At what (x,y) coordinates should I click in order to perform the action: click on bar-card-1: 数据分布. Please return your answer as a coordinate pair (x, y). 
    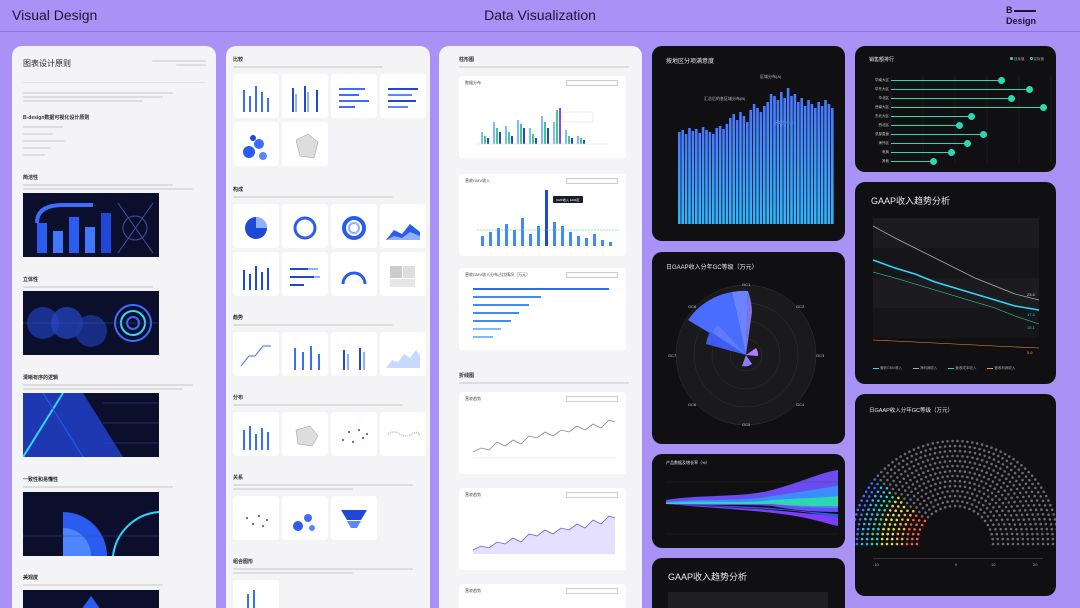
    Looking at the image, I should click on (542, 117).